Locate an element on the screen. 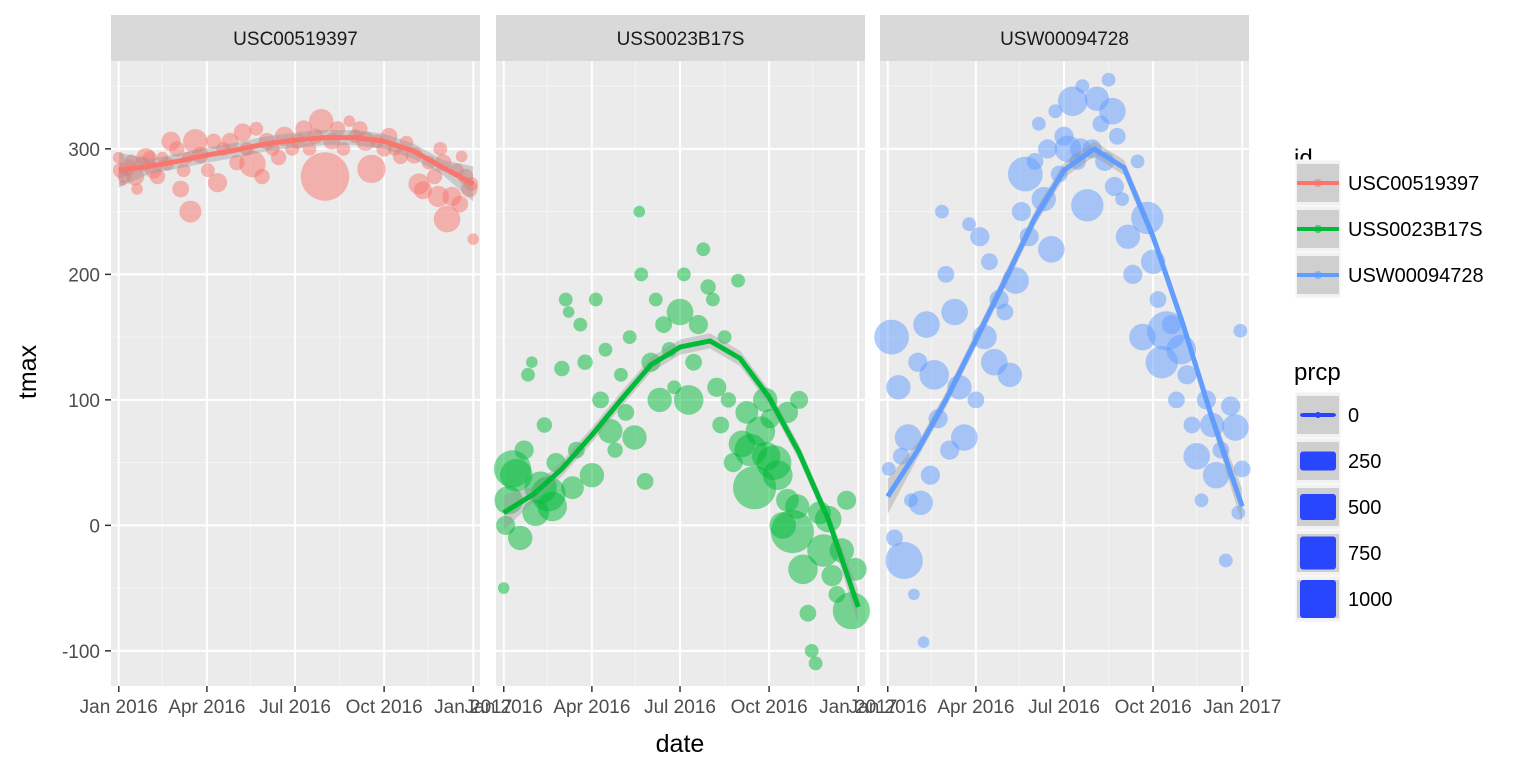  x-tick-label: Oct 2016 is located at coordinates (1153, 707).